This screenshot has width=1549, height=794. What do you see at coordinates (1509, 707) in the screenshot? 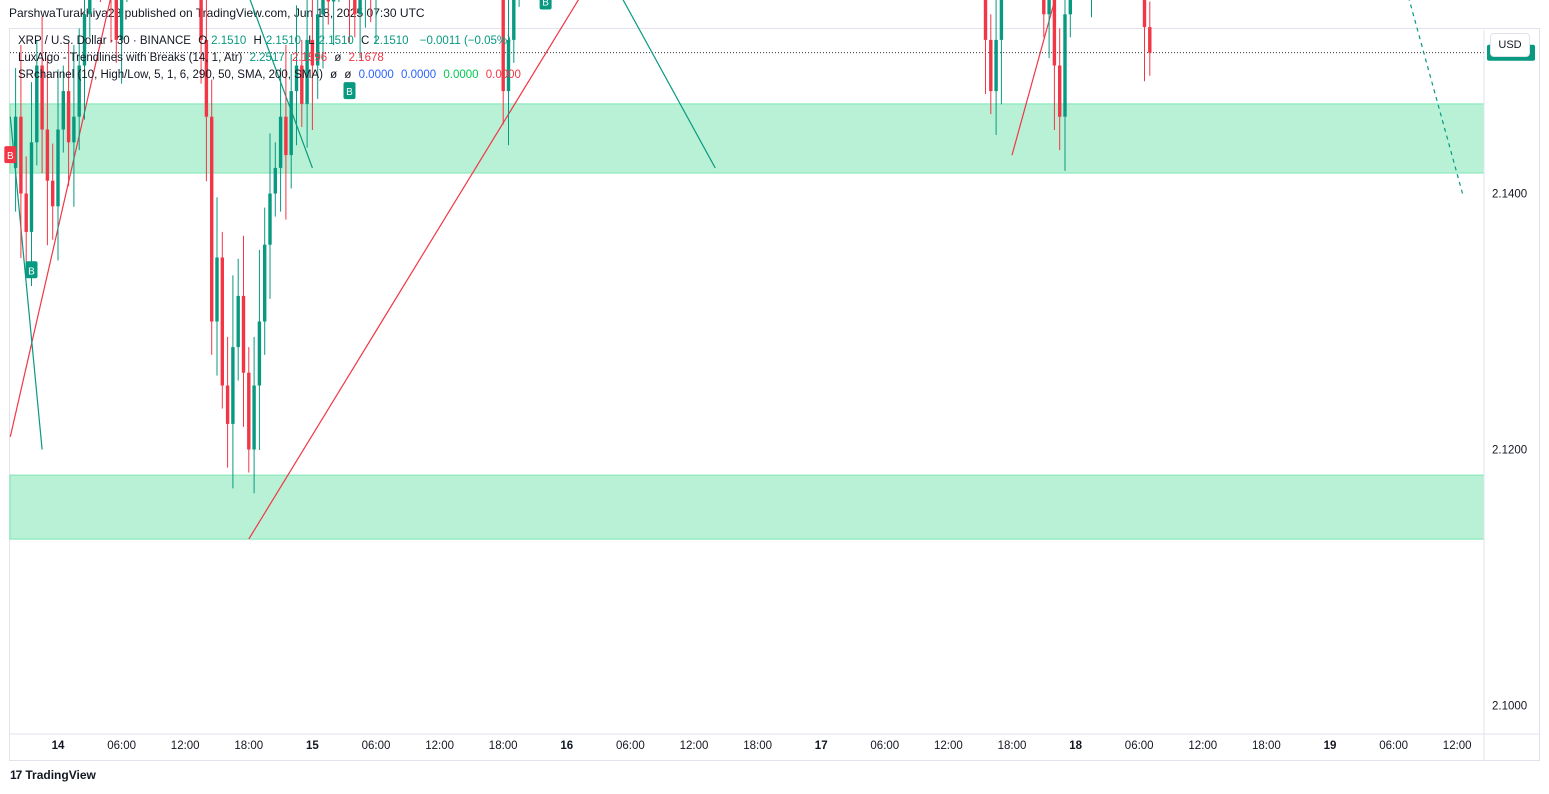
I see `price-tick-label: 2.1000` at bounding box center [1509, 707].